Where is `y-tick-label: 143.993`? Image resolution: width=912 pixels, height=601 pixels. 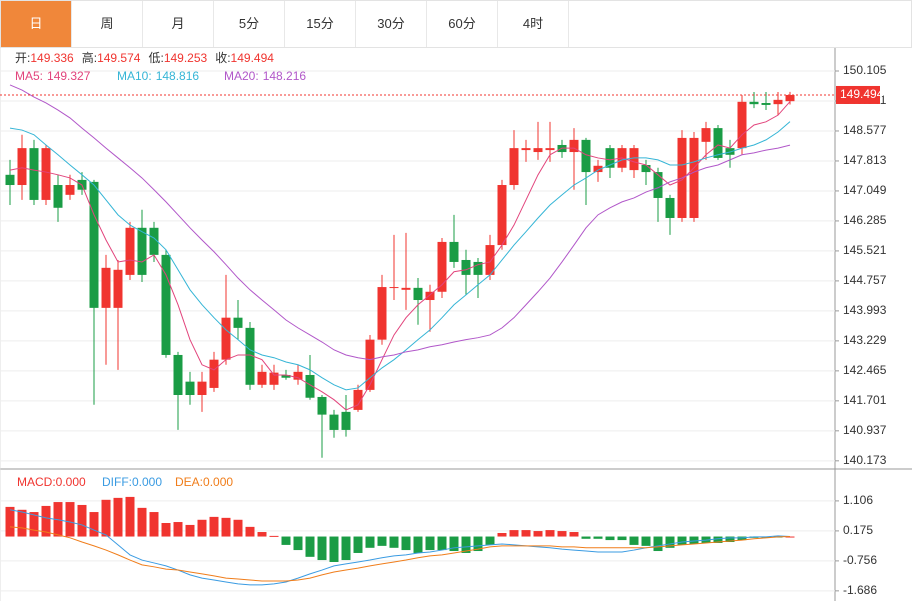 y-tick-label: 143.993 is located at coordinates (865, 310).